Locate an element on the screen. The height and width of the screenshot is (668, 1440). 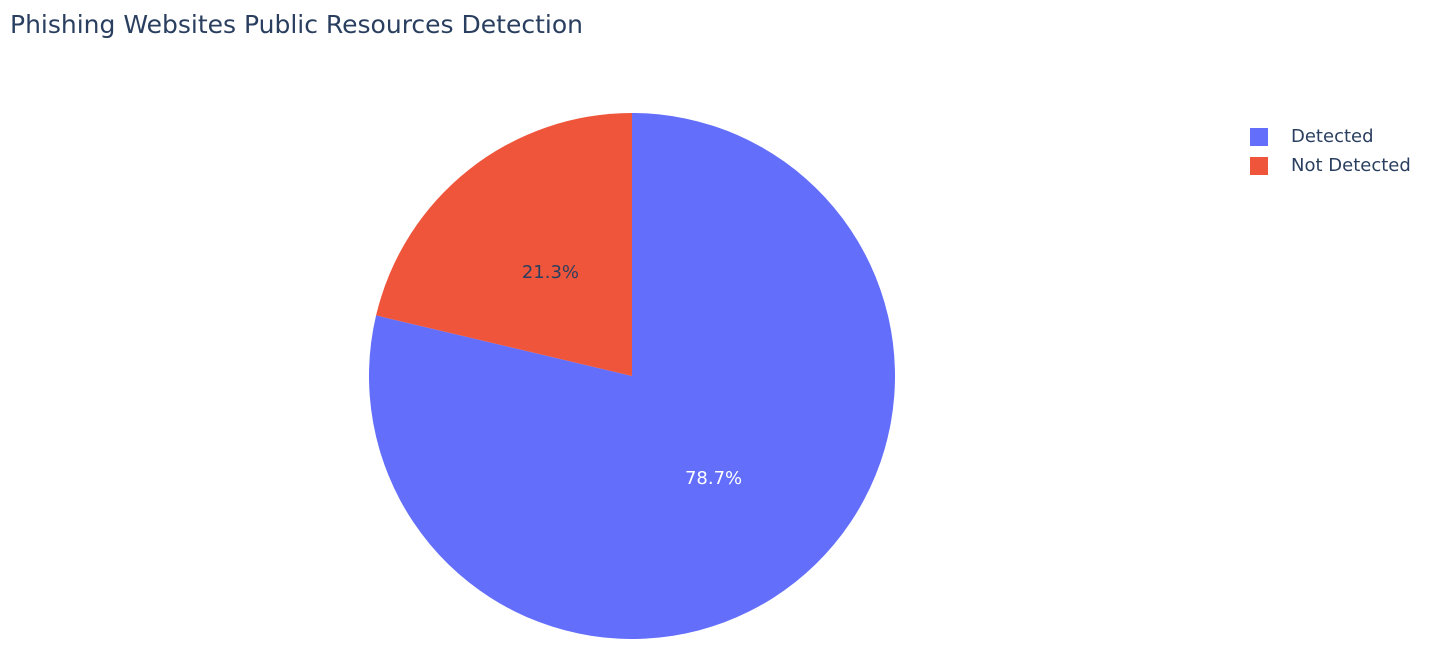
pie-label-not-detected: 21.3% is located at coordinates (550, 272).